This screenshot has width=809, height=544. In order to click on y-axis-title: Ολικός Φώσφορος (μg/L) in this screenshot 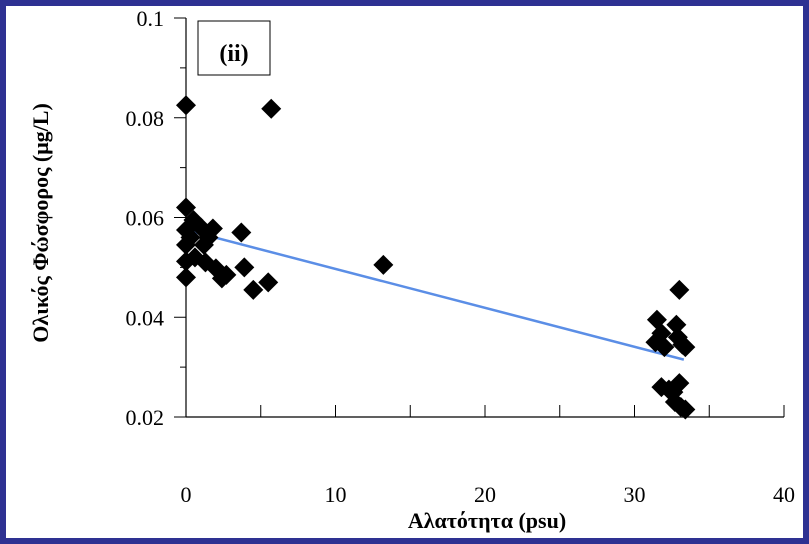, I will do `click(40, 223)`.